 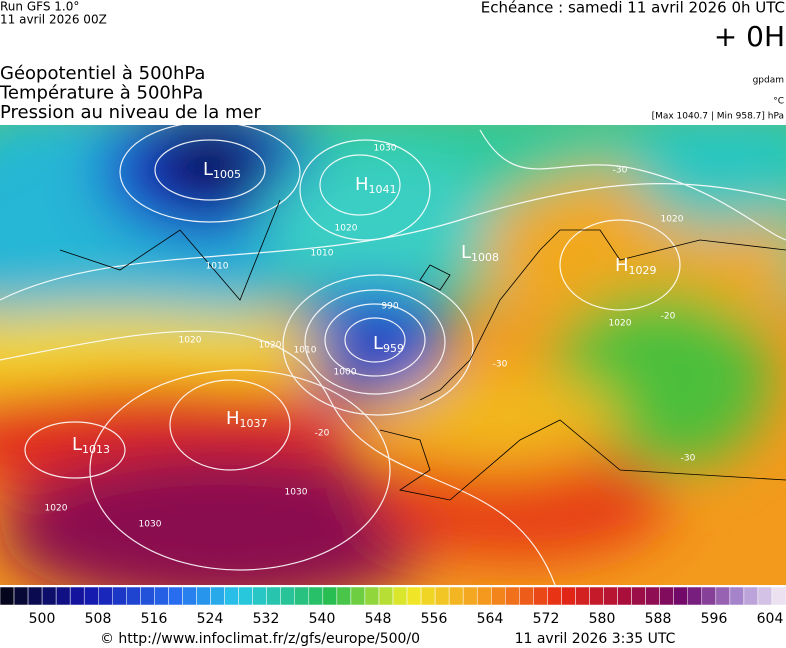 I want to click on footer-generated: 11 avril 2026 3:35 UTC, so click(x=595, y=639).